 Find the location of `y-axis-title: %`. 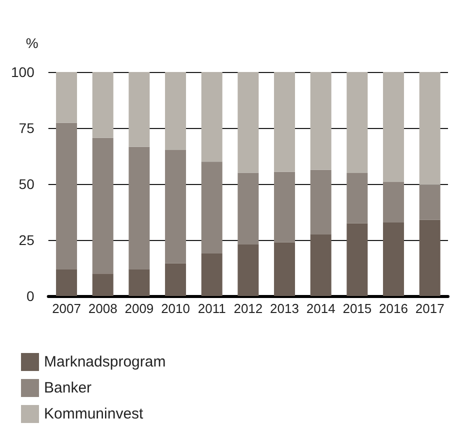

y-axis-title: % is located at coordinates (32, 43).